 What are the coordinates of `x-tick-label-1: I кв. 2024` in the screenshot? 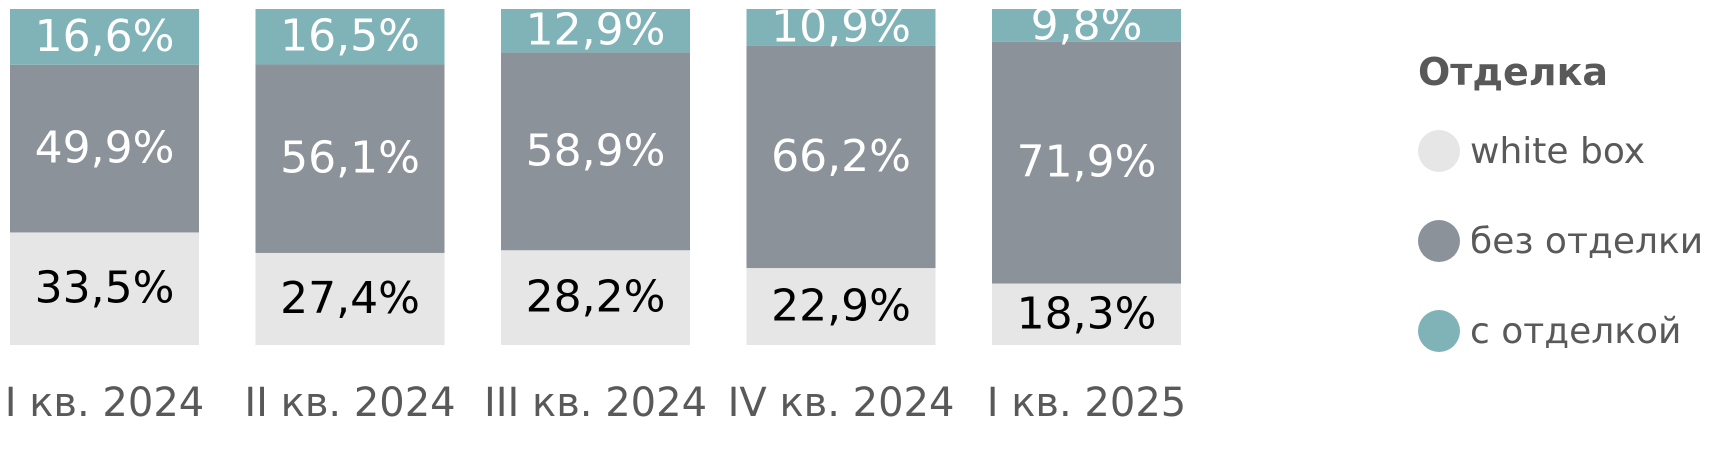 It's located at (104, 403).